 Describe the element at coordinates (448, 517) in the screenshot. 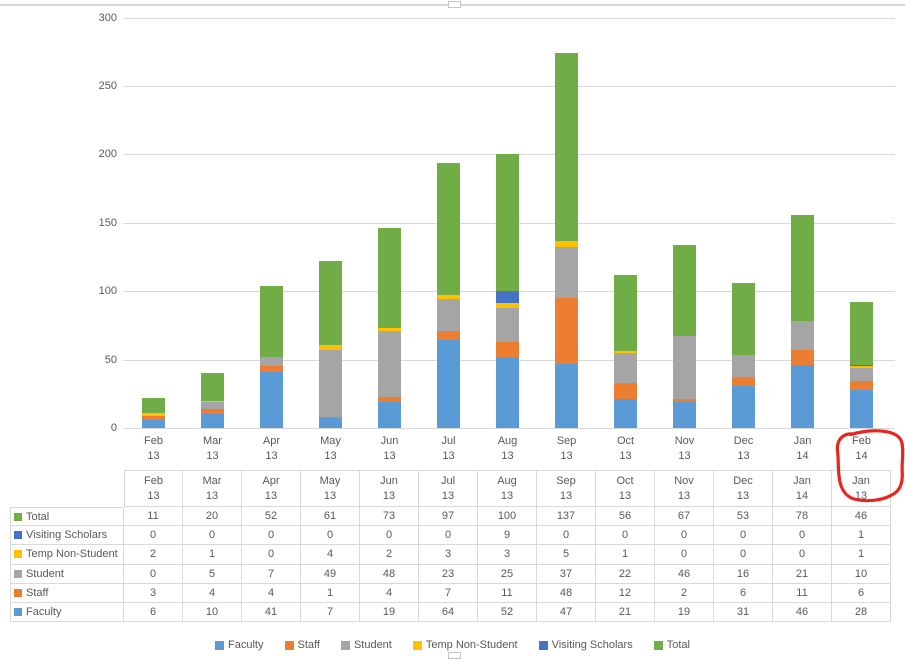

I see `table-cell-total-5: 97` at that location.